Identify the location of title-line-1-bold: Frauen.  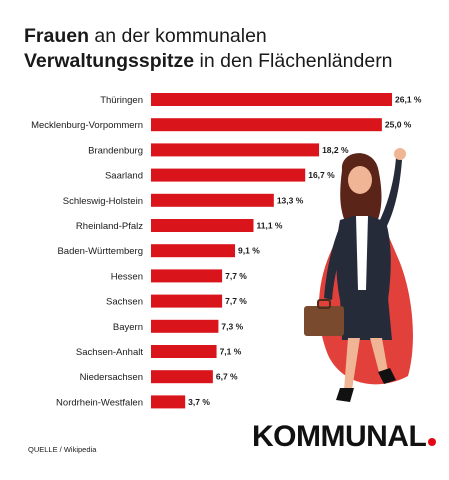
(57, 36).